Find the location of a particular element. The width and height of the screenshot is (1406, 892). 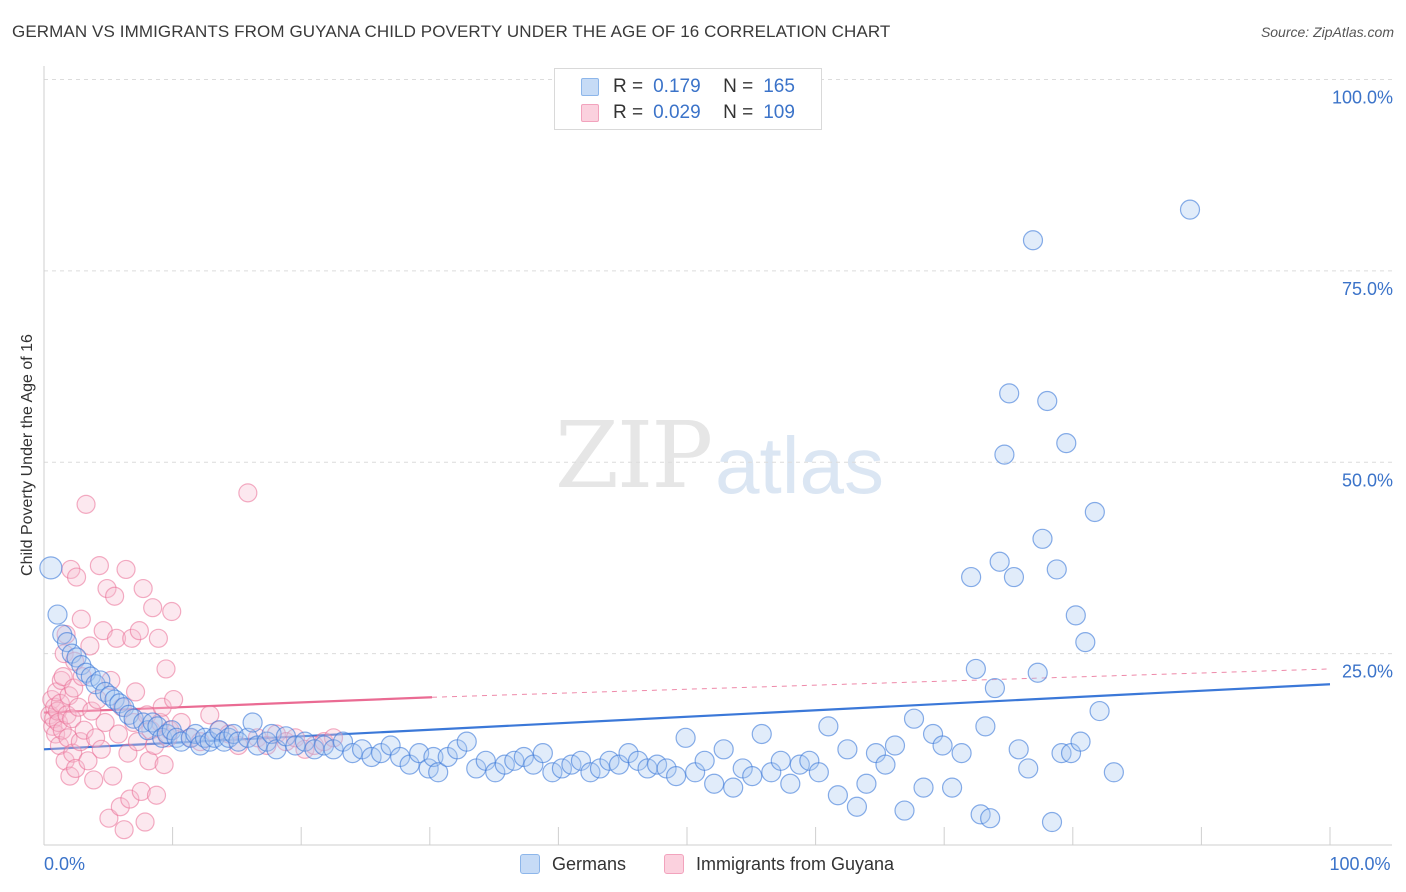

stats-legend: R = 0.179 N = 165 R = 0.029 N = 109 is located at coordinates (688, 99).